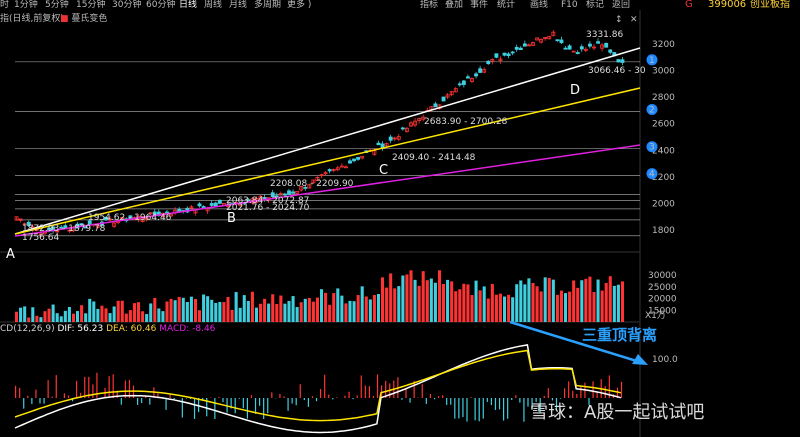  Describe the element at coordinates (10, 254) in the screenshot. I see `point-a: A` at that location.